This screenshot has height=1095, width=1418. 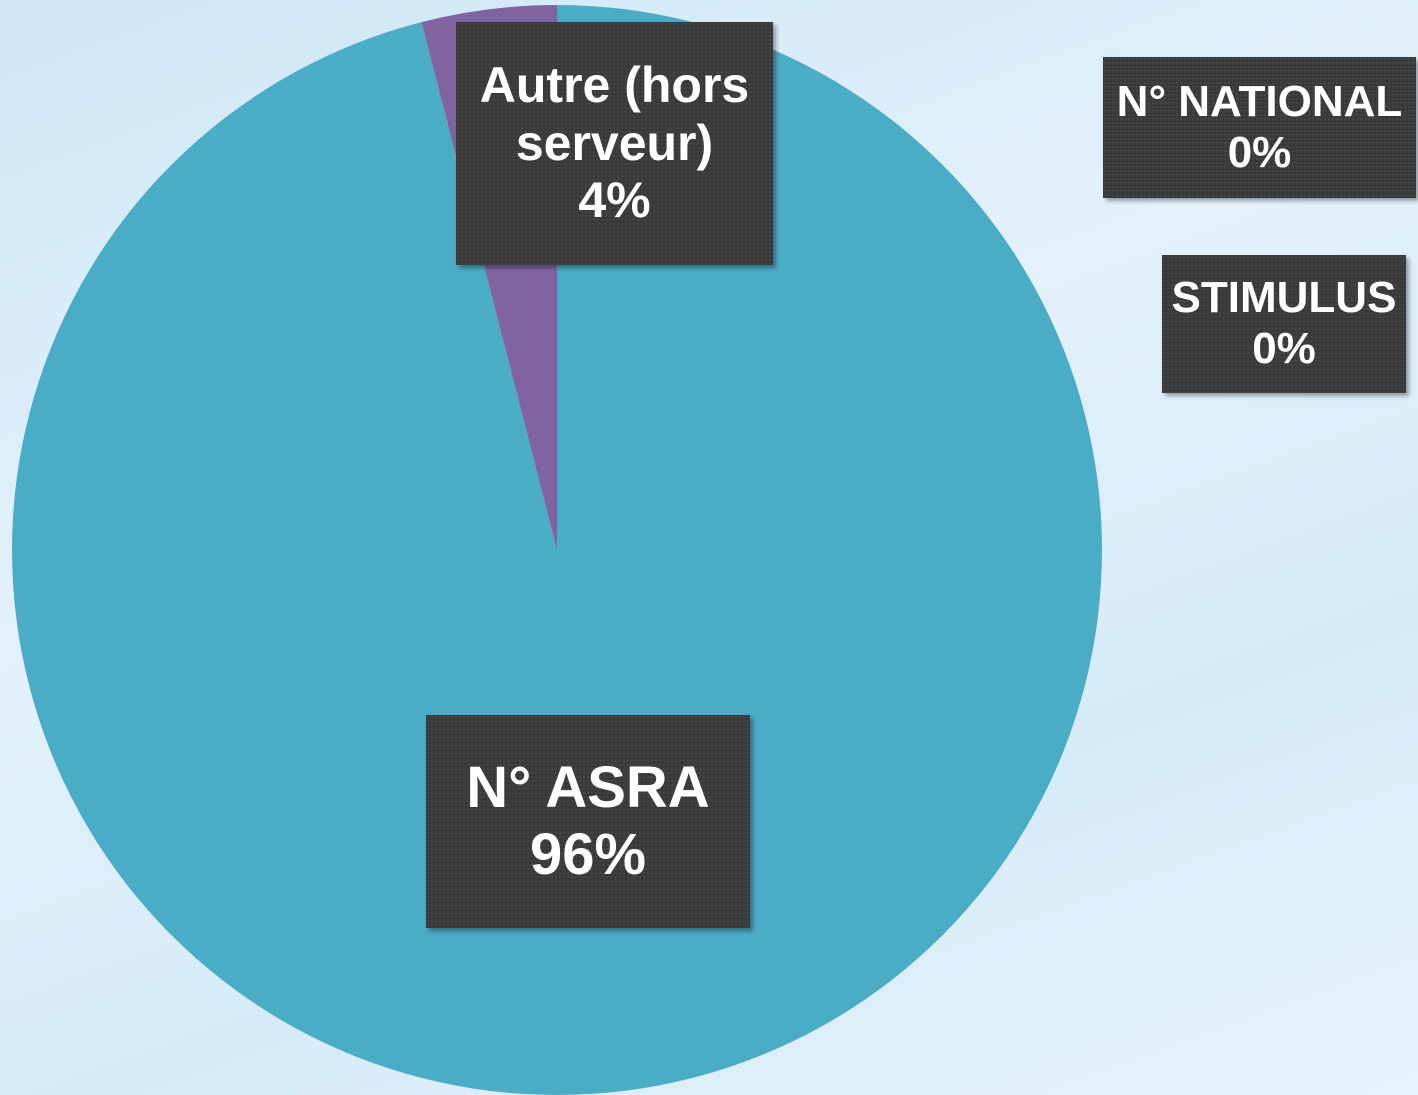 I want to click on category-label: N° NATIONAL, so click(x=1259, y=101).